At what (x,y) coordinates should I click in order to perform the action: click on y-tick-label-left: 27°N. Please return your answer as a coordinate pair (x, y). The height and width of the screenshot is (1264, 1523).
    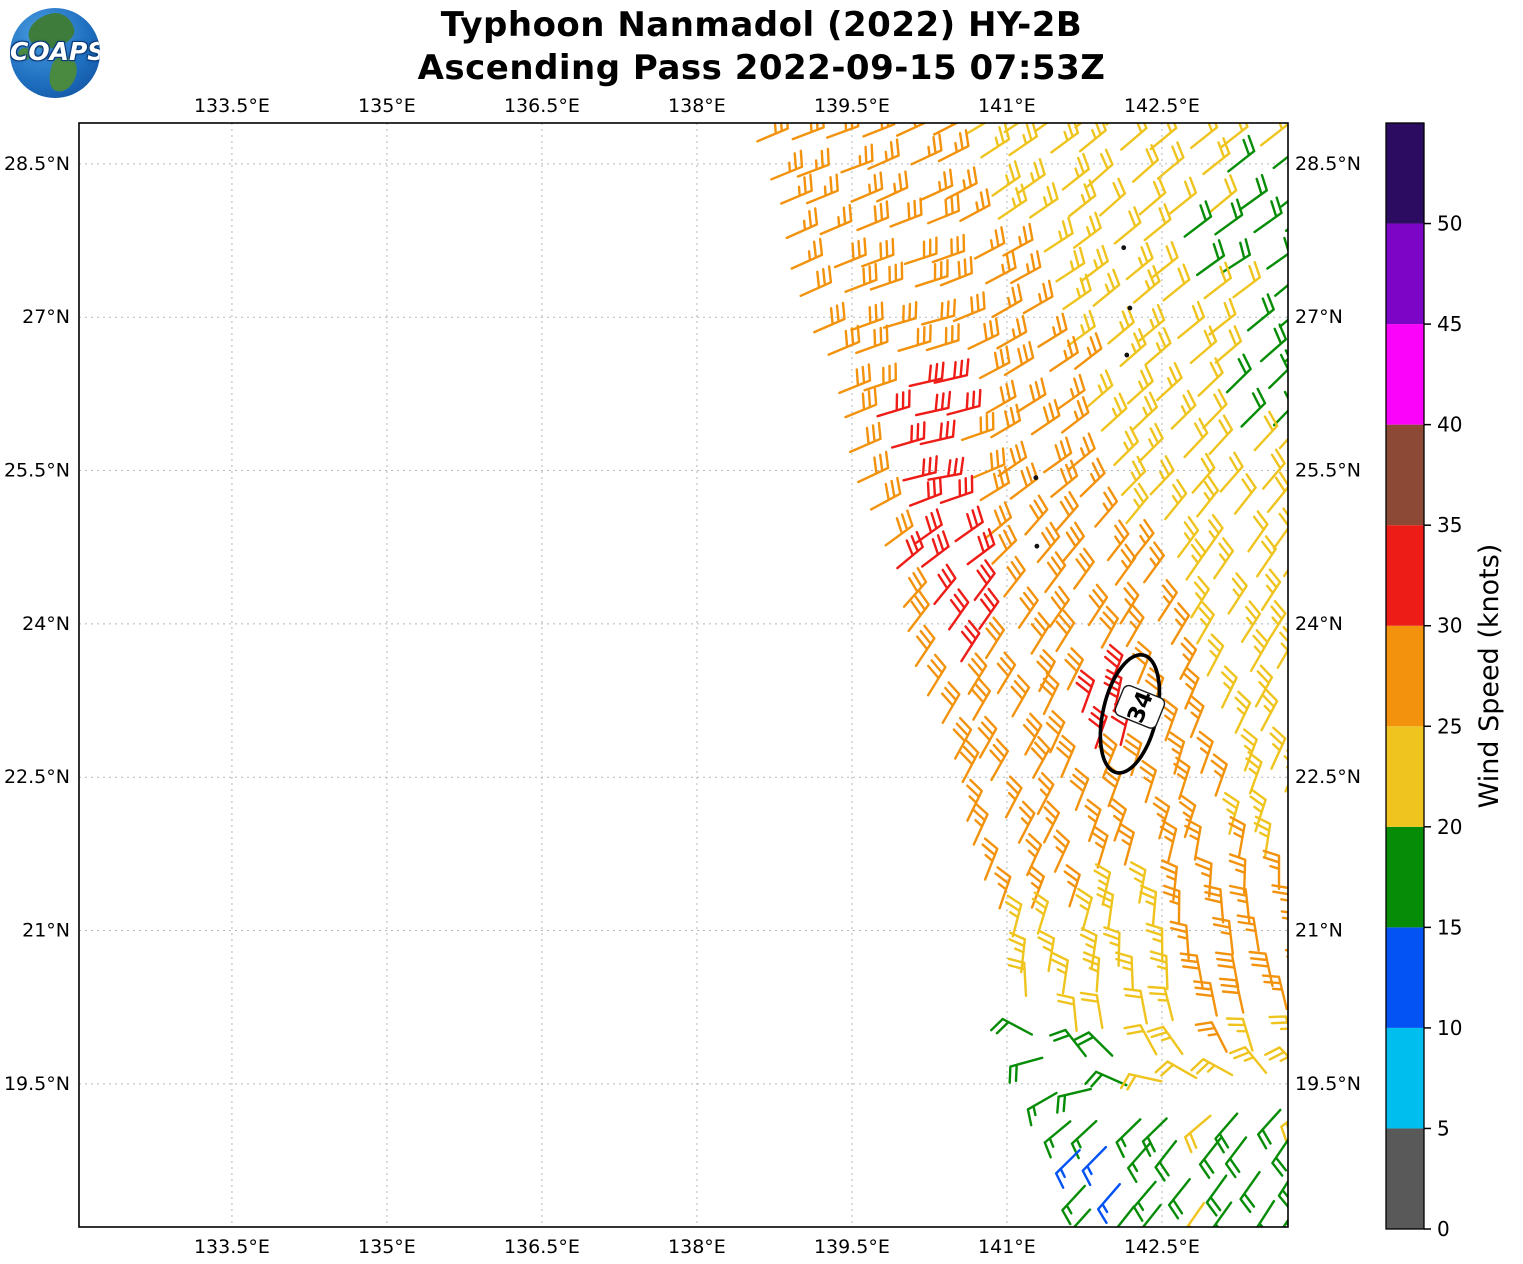
    Looking at the image, I should click on (46, 317).